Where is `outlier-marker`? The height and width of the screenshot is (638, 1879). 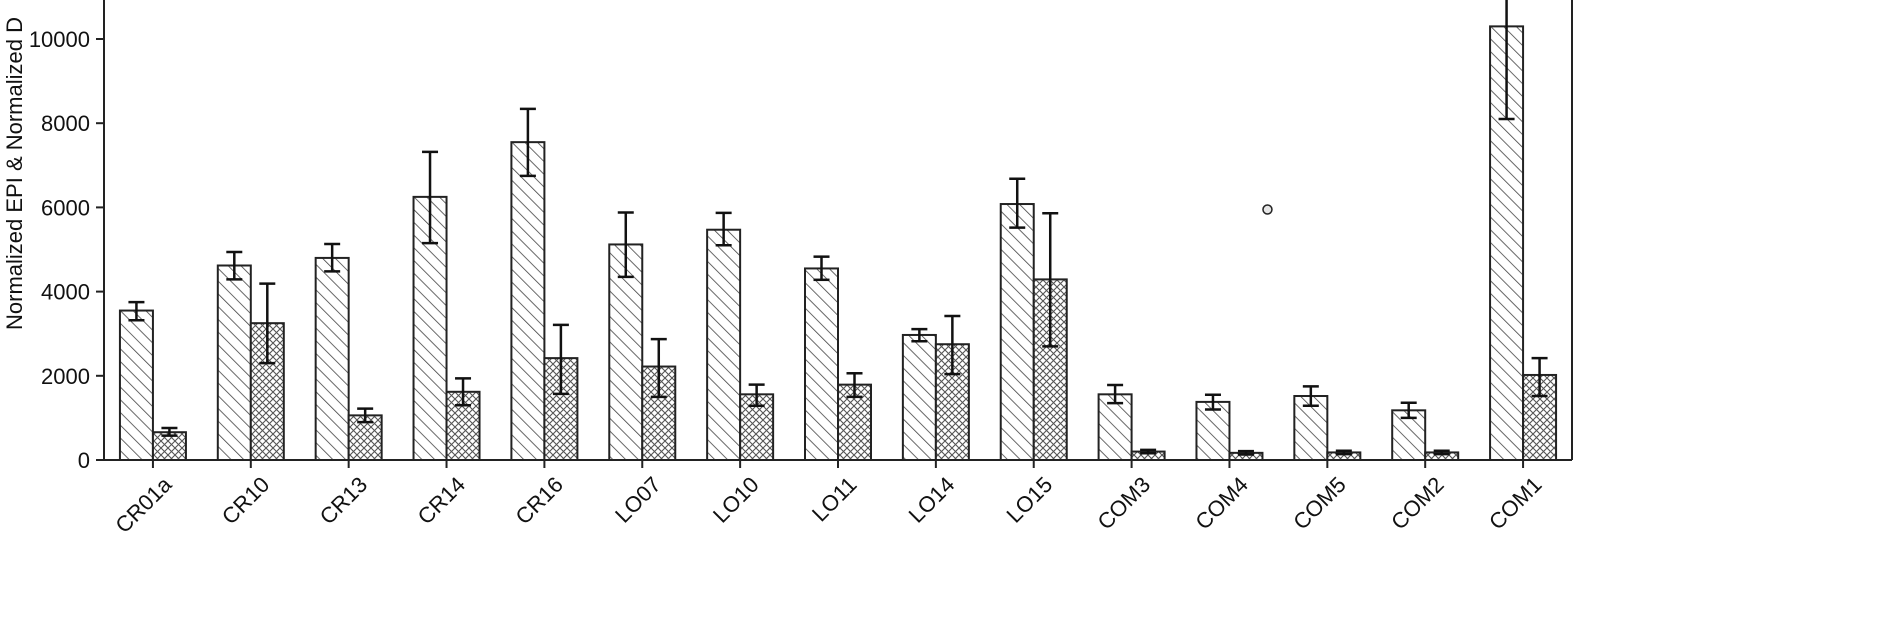 outlier-marker is located at coordinates (1267, 209).